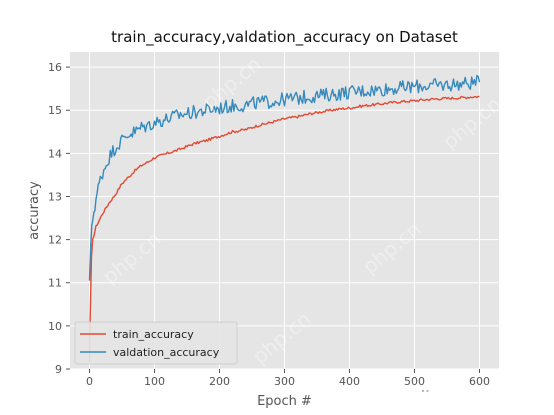  What do you see at coordinates (55, 326) in the screenshot?
I see `y-tick-label: 10` at bounding box center [55, 326].